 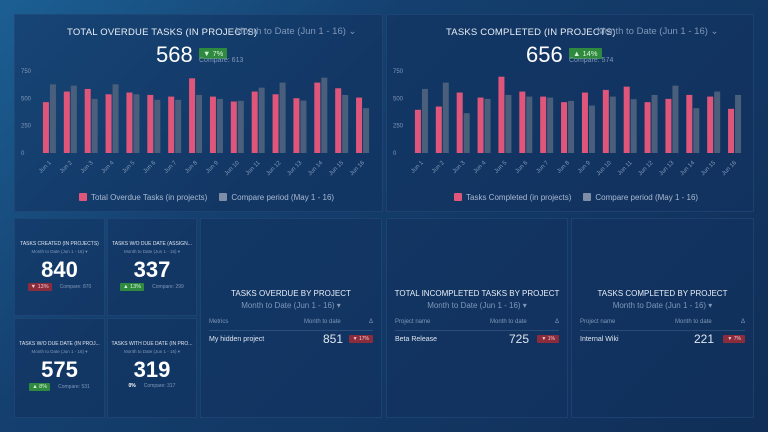 What do you see at coordinates (585, 53) in the screenshot?
I see `delta-badge: ▲ 14%` at bounding box center [585, 53].